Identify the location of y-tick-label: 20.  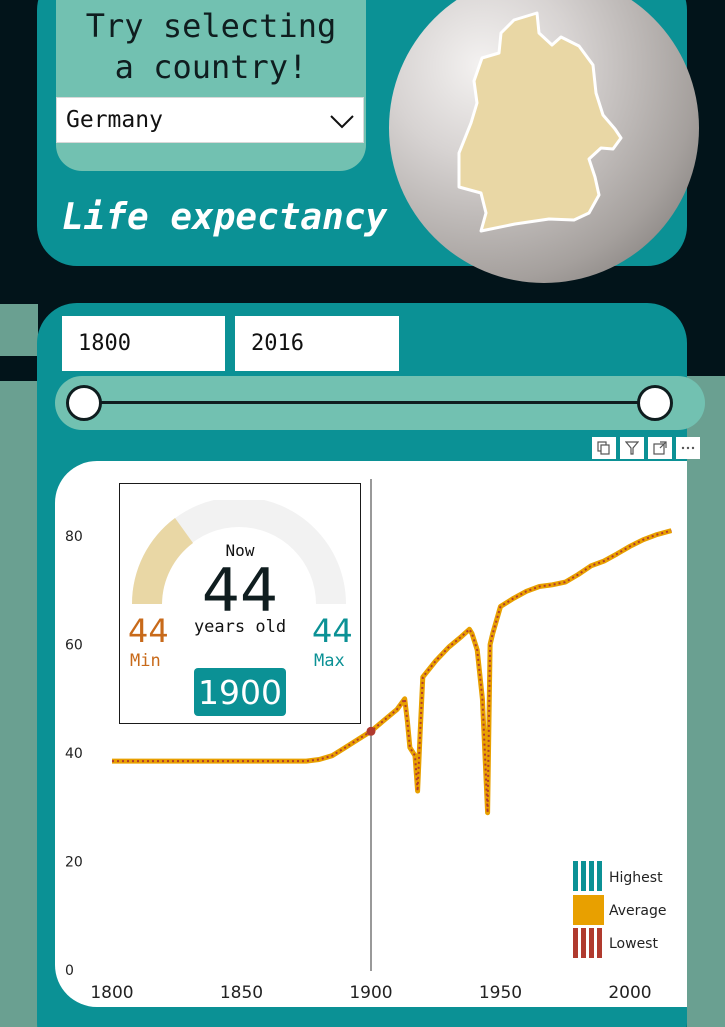
(74, 863).